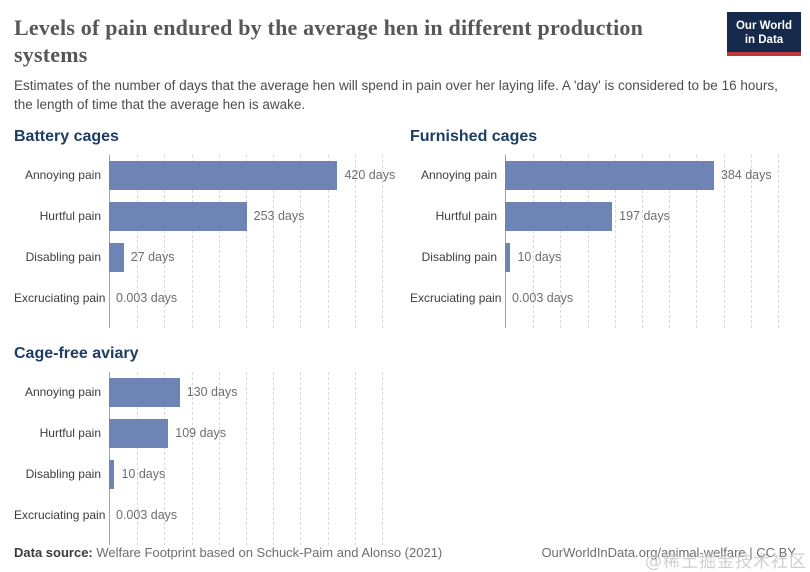 The height and width of the screenshot is (572, 810). I want to click on bar-cell: 253 days, so click(245, 216).